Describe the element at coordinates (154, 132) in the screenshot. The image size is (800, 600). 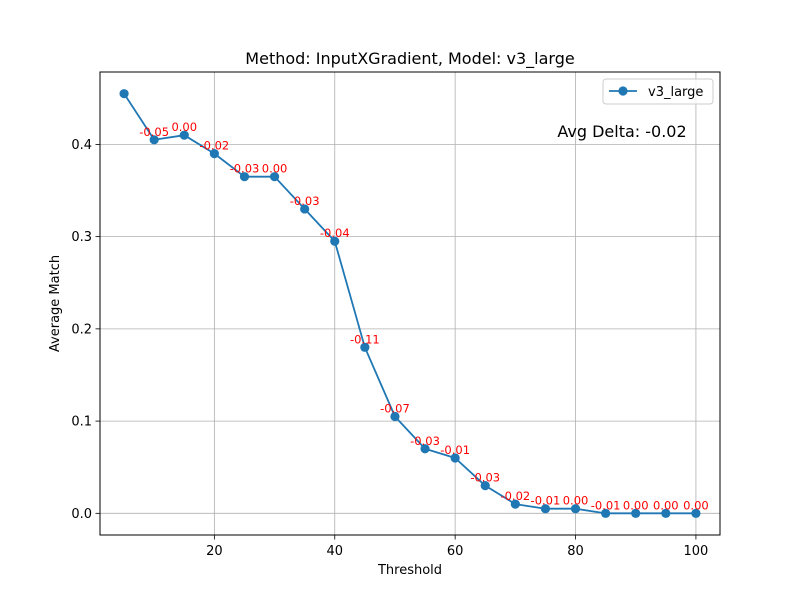
I see `delta-label: -0.05` at that location.